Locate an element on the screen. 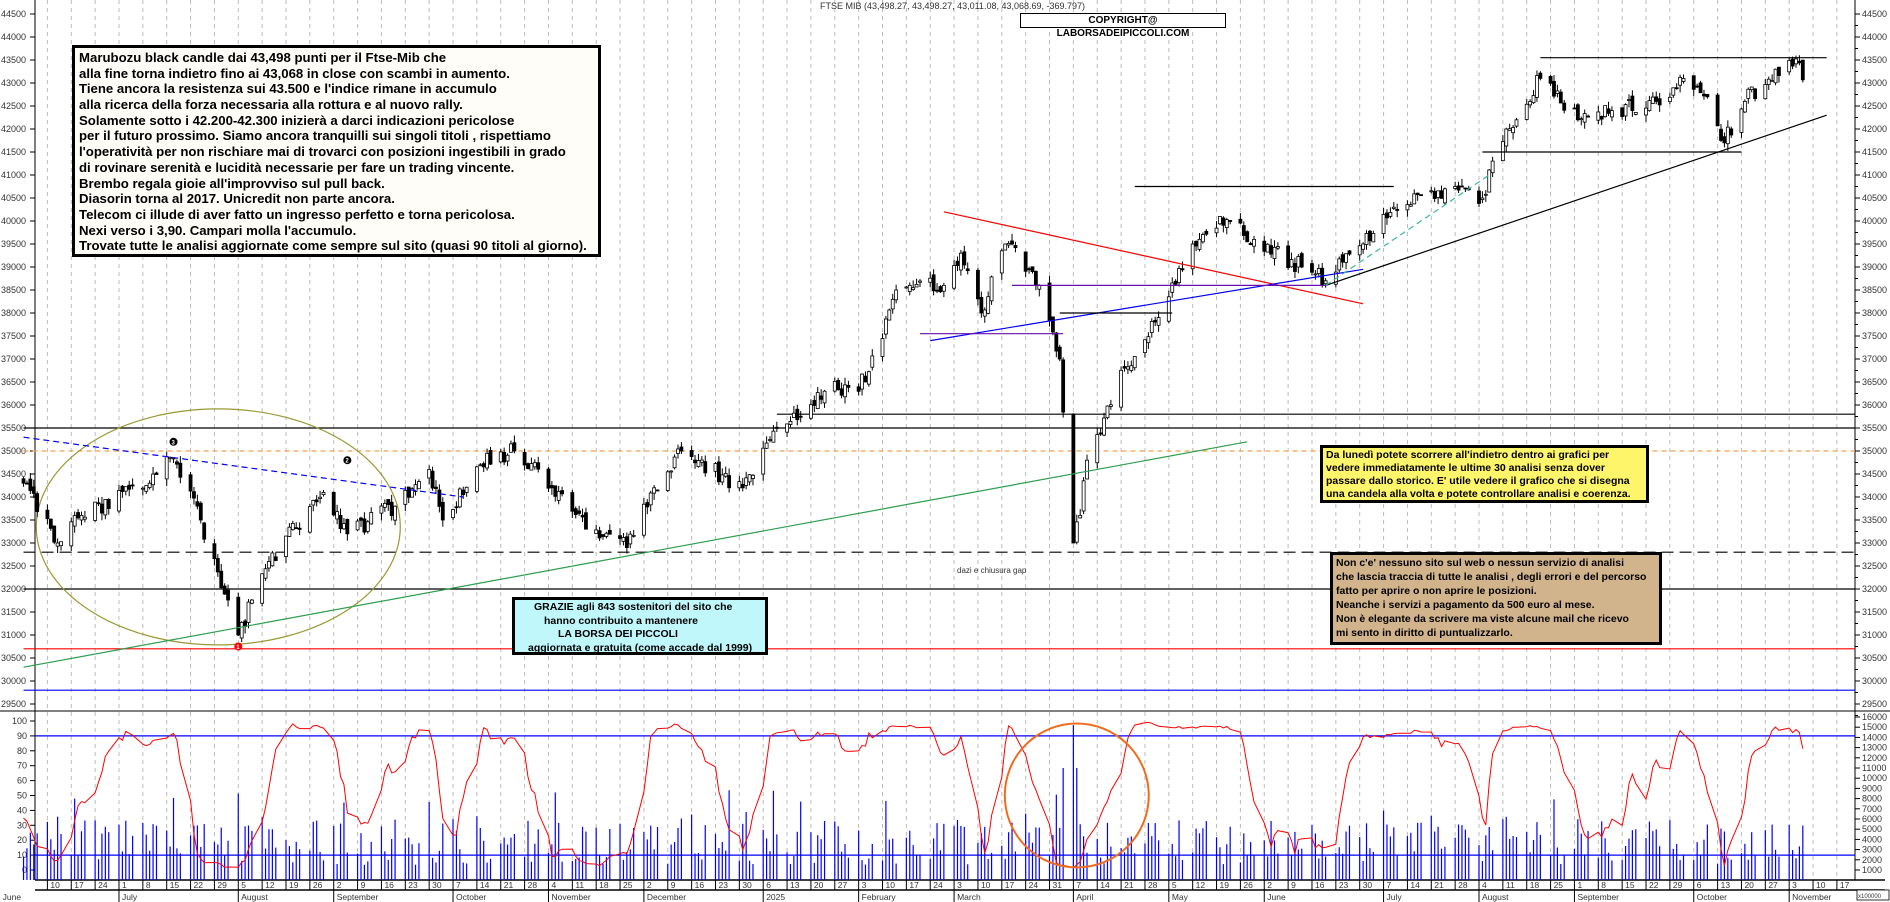 The height and width of the screenshot is (902, 1890). x-week-label: 27 is located at coordinates (843, 885).